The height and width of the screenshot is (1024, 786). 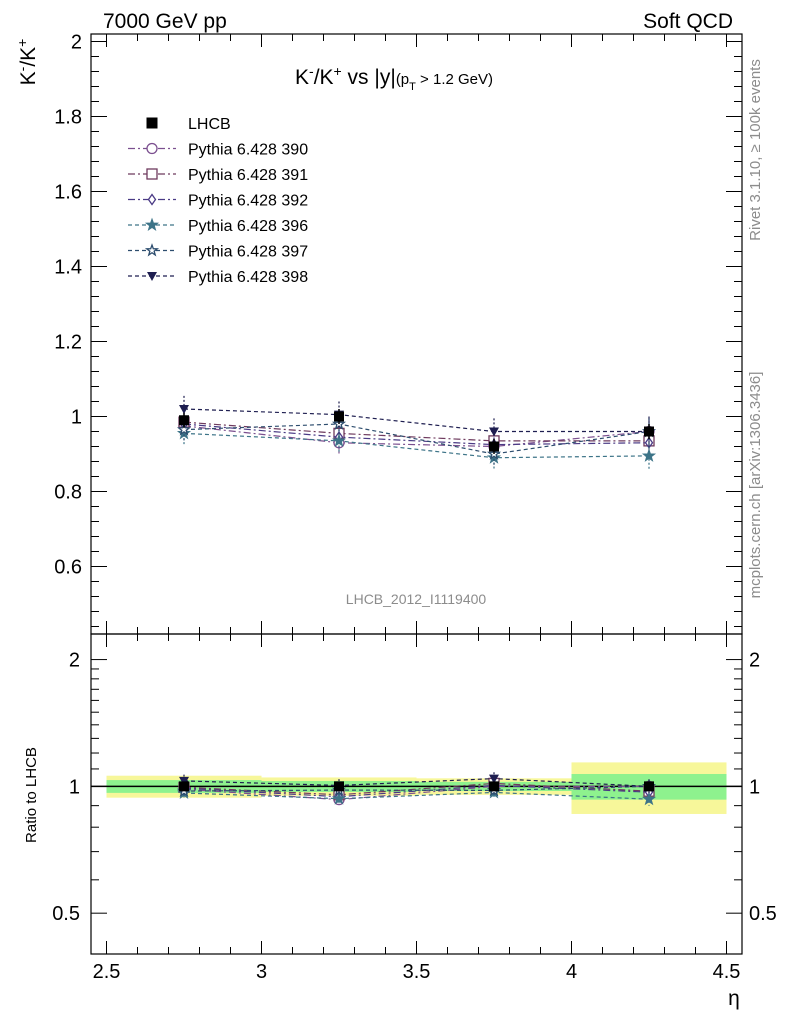 I want to click on y-tick-label: 1.6, so click(x=68, y=193).